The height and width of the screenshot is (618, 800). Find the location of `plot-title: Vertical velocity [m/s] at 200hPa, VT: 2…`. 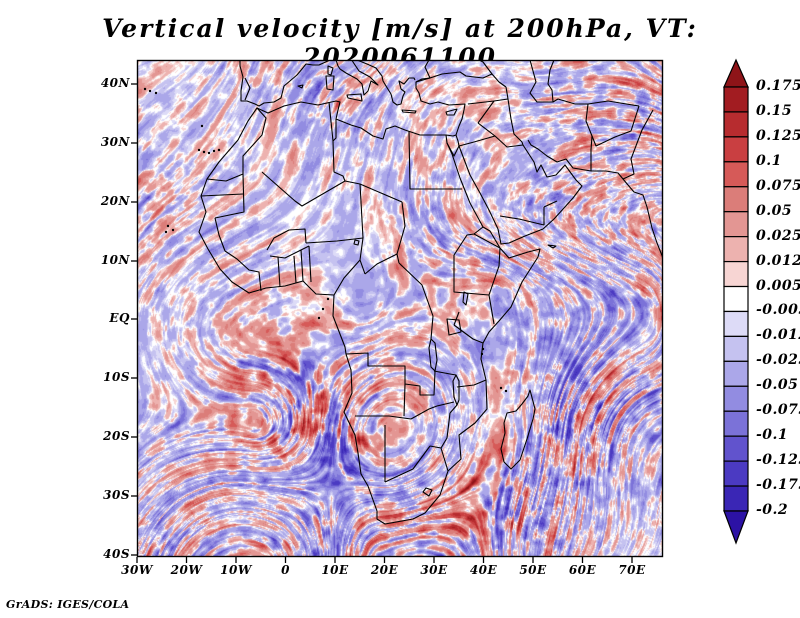

plot-title: Vertical velocity [m/s] at 200hPa, VT: 2… is located at coordinates (400, 43).